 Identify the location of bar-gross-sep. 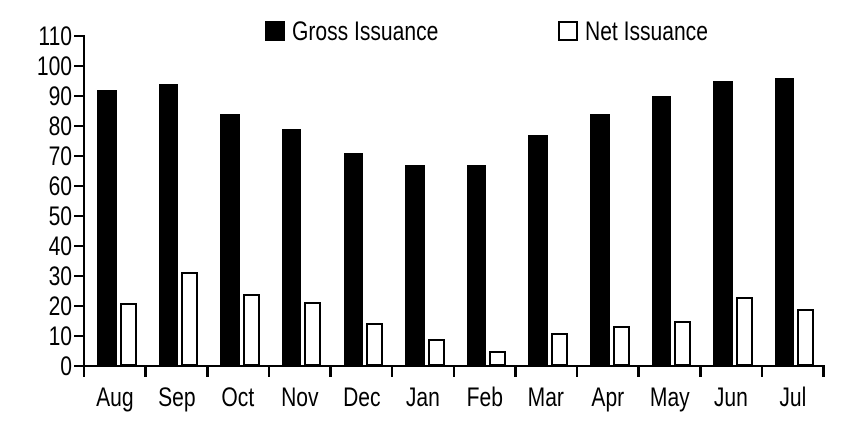
(168, 225).